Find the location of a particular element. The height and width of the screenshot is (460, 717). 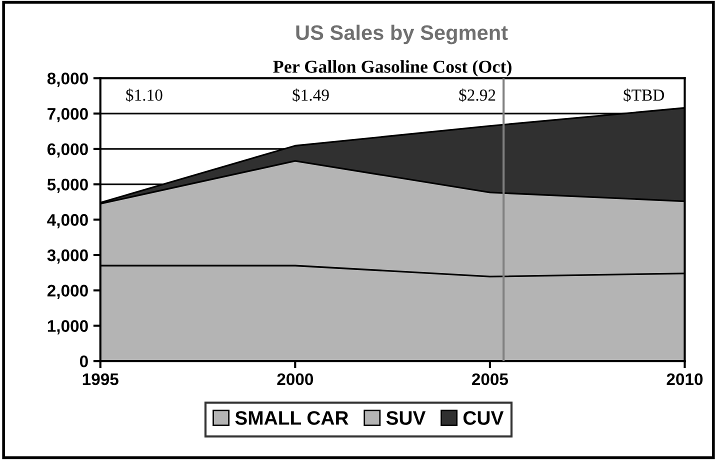

annotation: $1.49 is located at coordinates (310, 95).